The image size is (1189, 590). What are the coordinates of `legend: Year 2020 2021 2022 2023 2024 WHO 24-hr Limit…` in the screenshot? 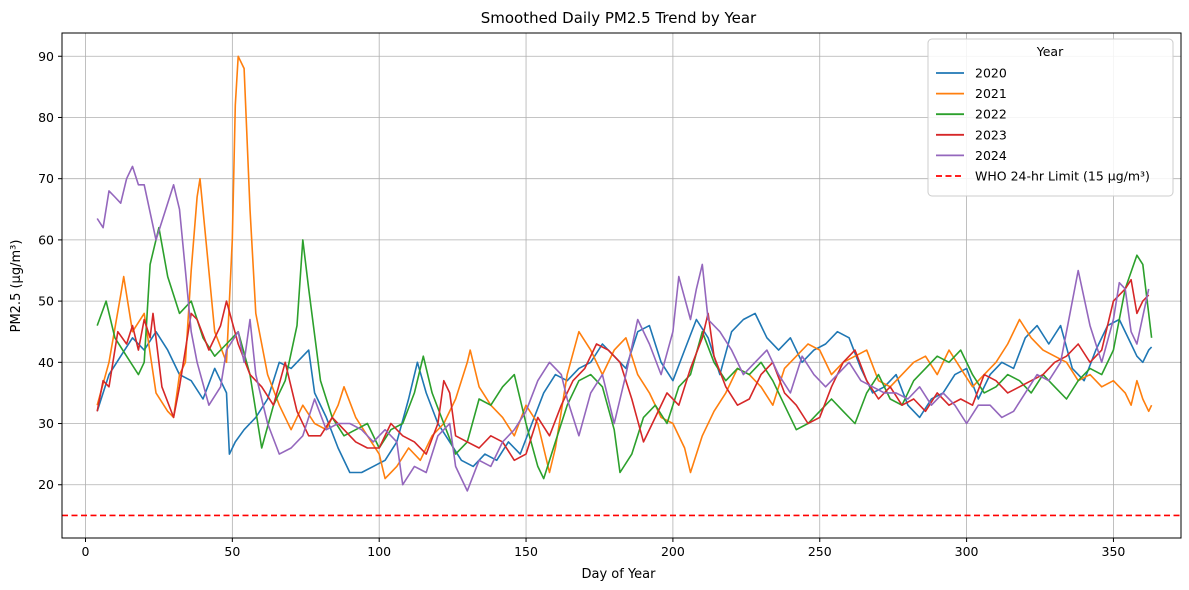 It's located at (1050, 117).